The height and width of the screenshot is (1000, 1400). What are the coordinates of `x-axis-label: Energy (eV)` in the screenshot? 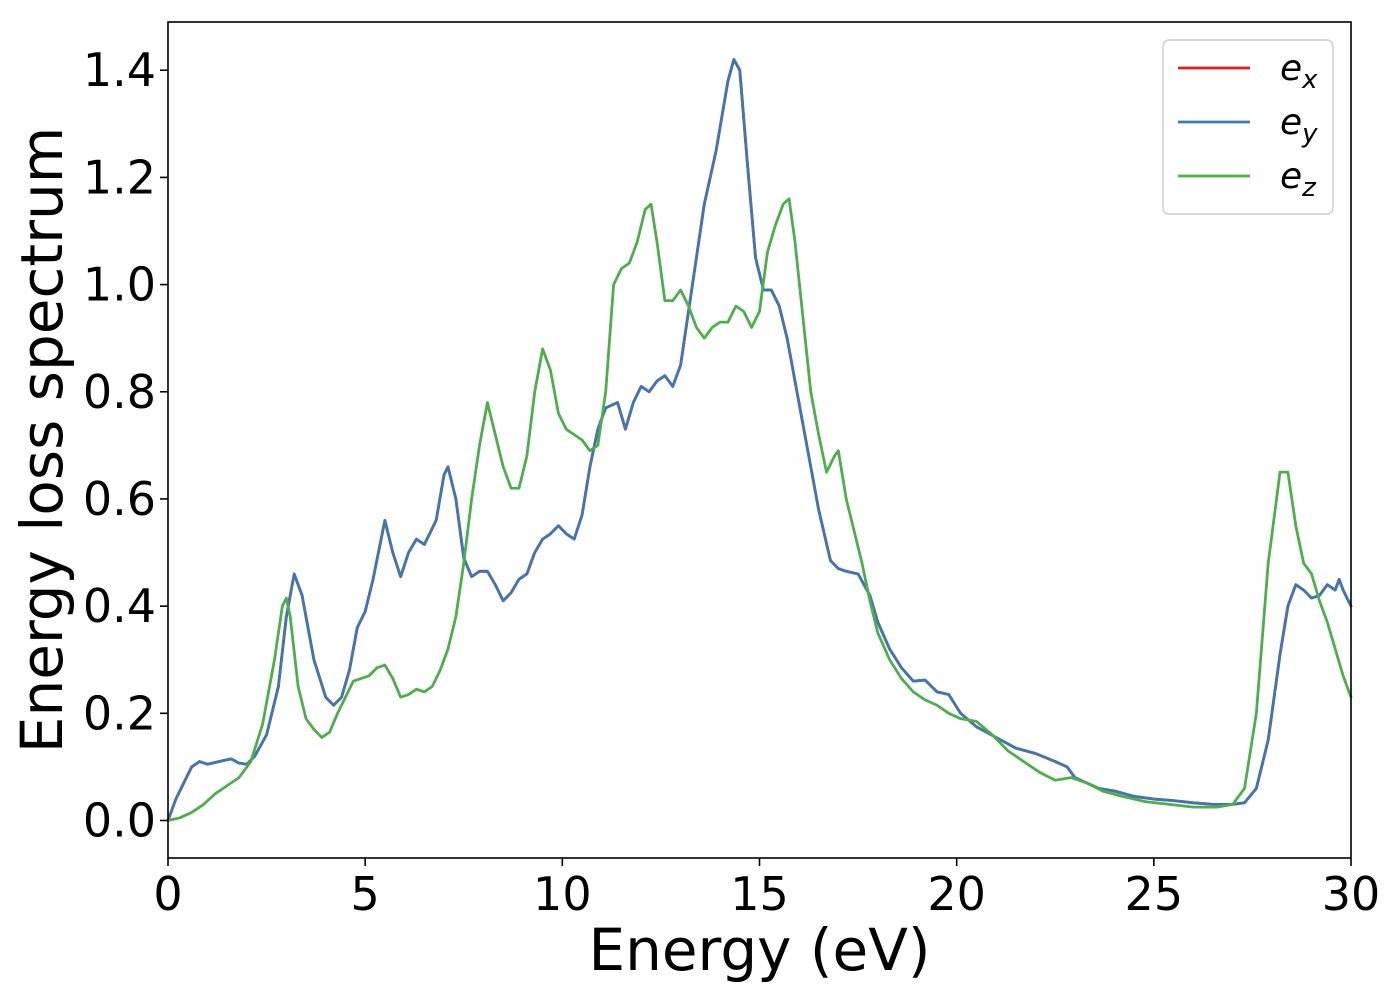 It's located at (759, 950).